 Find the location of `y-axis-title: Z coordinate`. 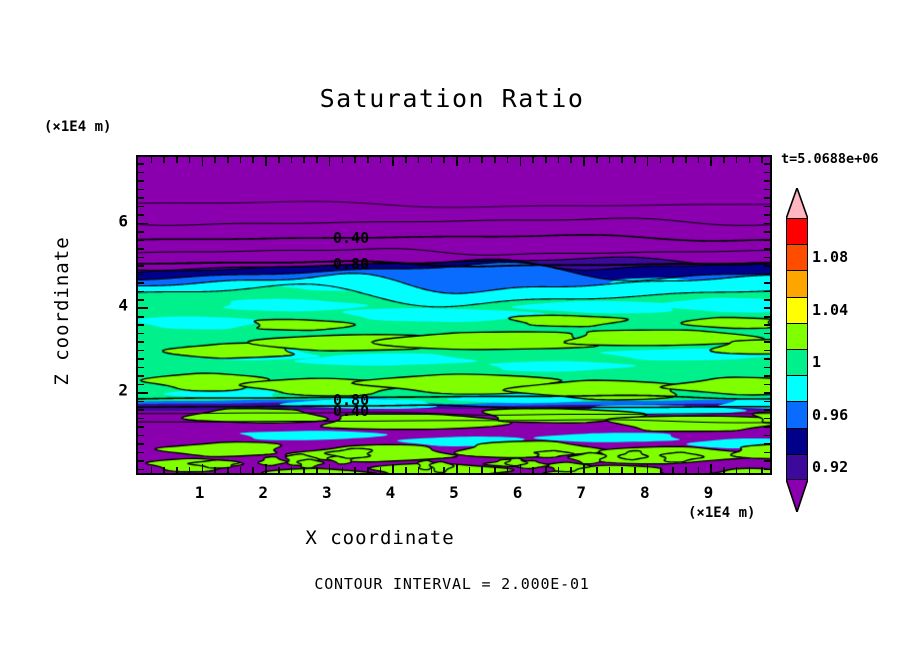

y-axis-title: Z coordinate is located at coordinates (62, 311).